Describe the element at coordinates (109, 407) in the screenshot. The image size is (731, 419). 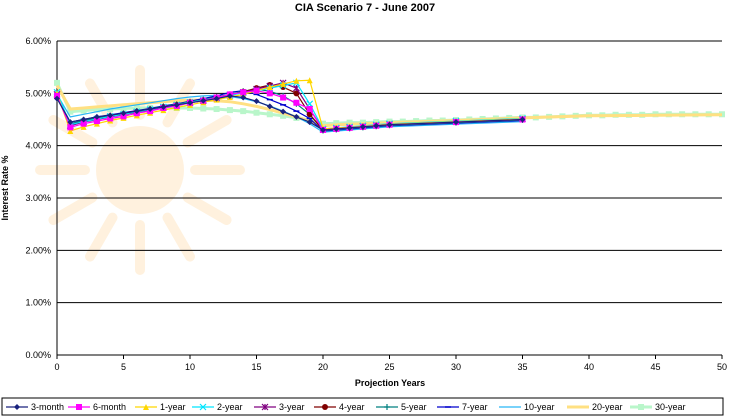
I see `legend-label: 6-month` at that location.